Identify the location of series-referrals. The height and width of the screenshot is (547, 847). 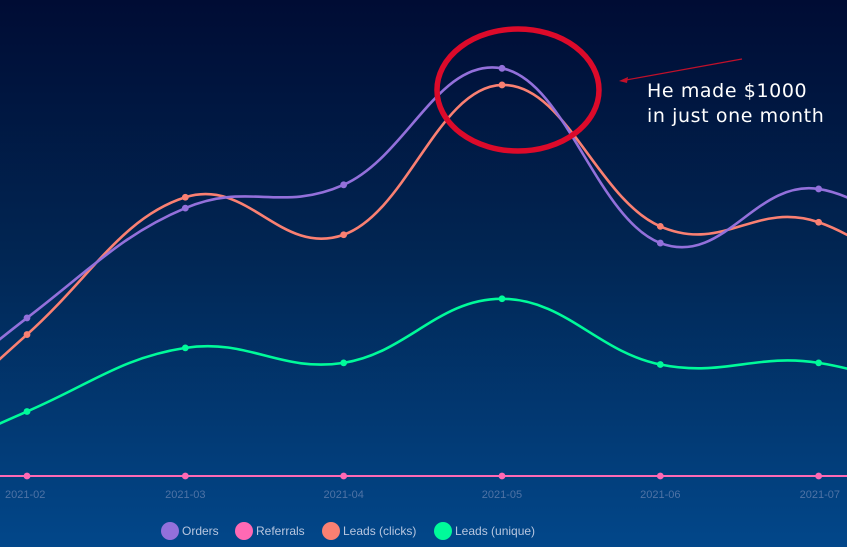
(423, 476).